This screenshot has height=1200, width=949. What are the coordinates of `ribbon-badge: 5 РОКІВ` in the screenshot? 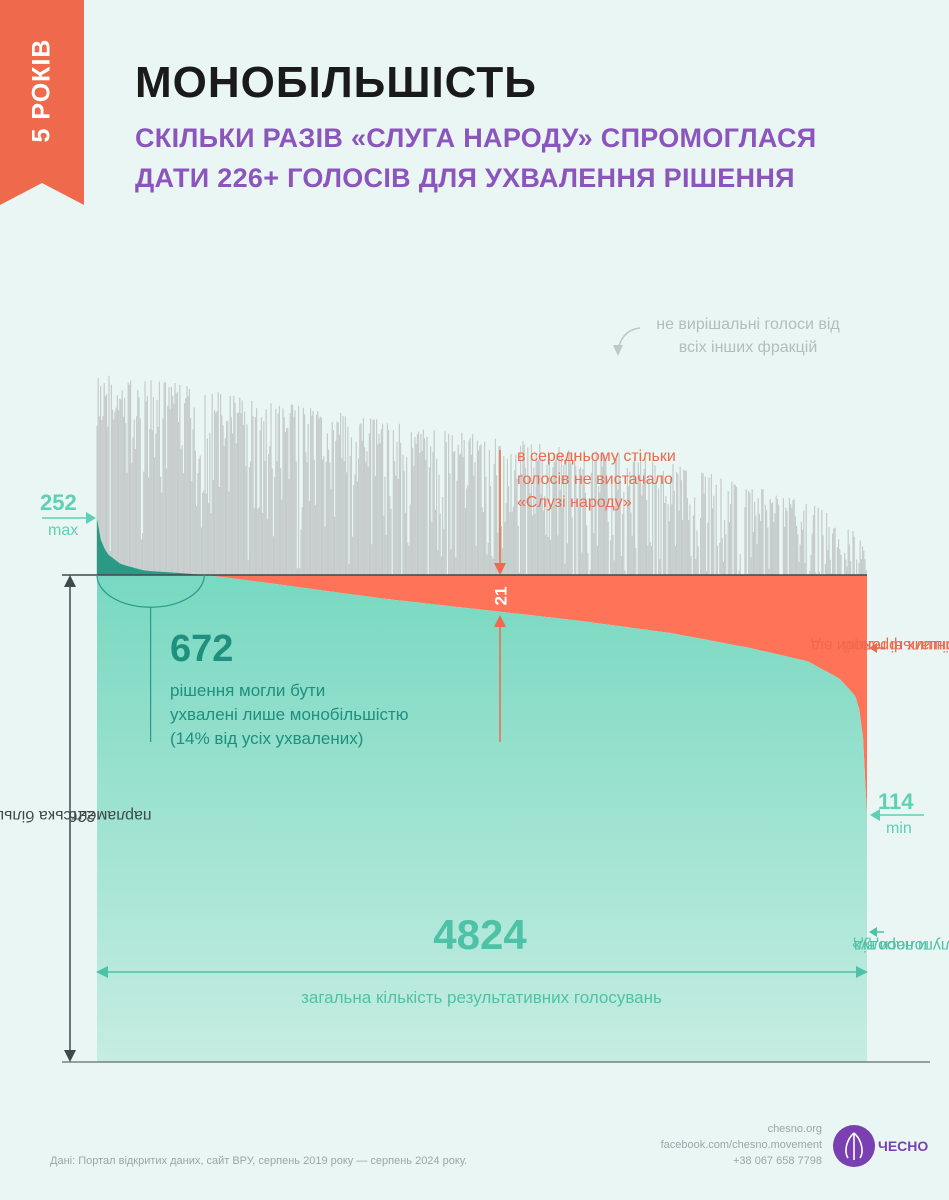 It's located at (42, 102).